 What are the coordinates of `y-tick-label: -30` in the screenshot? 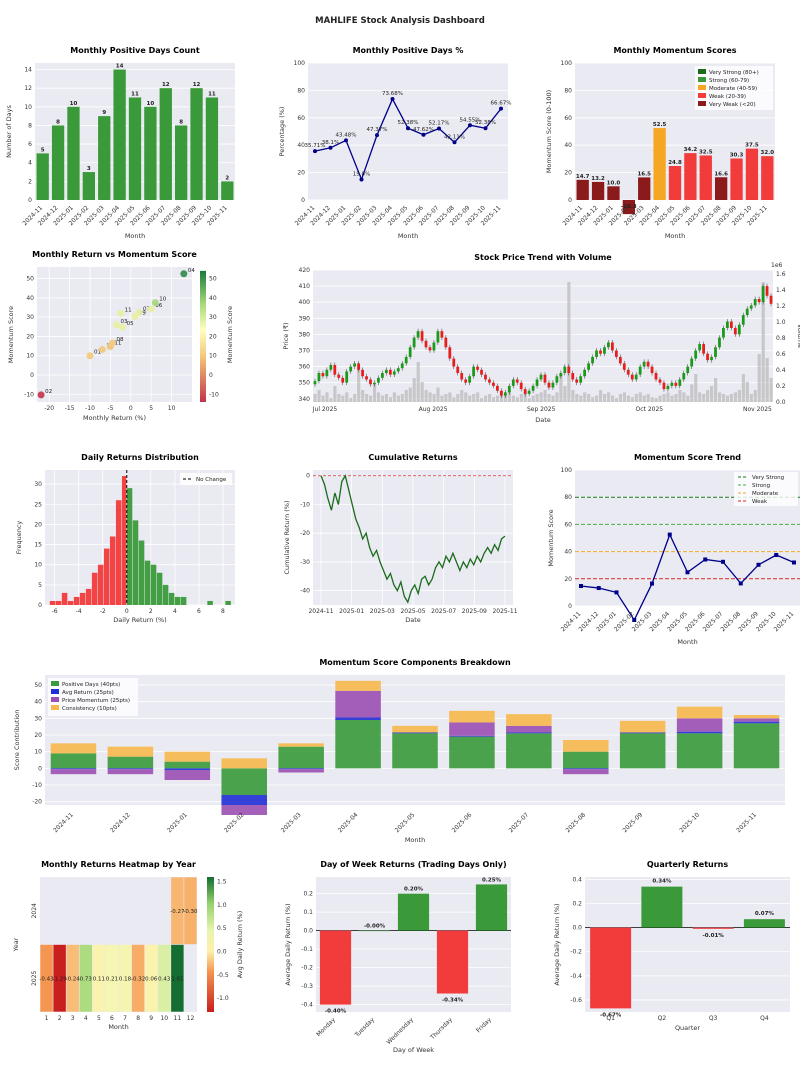 It's located at (305, 562).